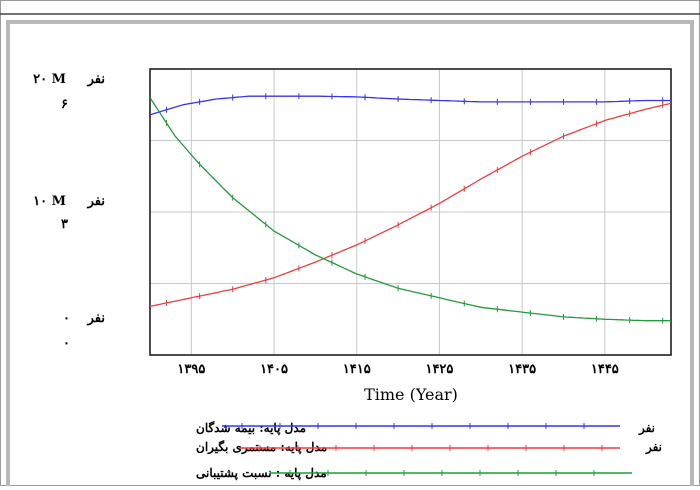 Image resolution: width=700 pixels, height=490 pixels. Describe the element at coordinates (191, 369) in the screenshot. I see `x-tick-label: ۱۳۹۵` at that location.